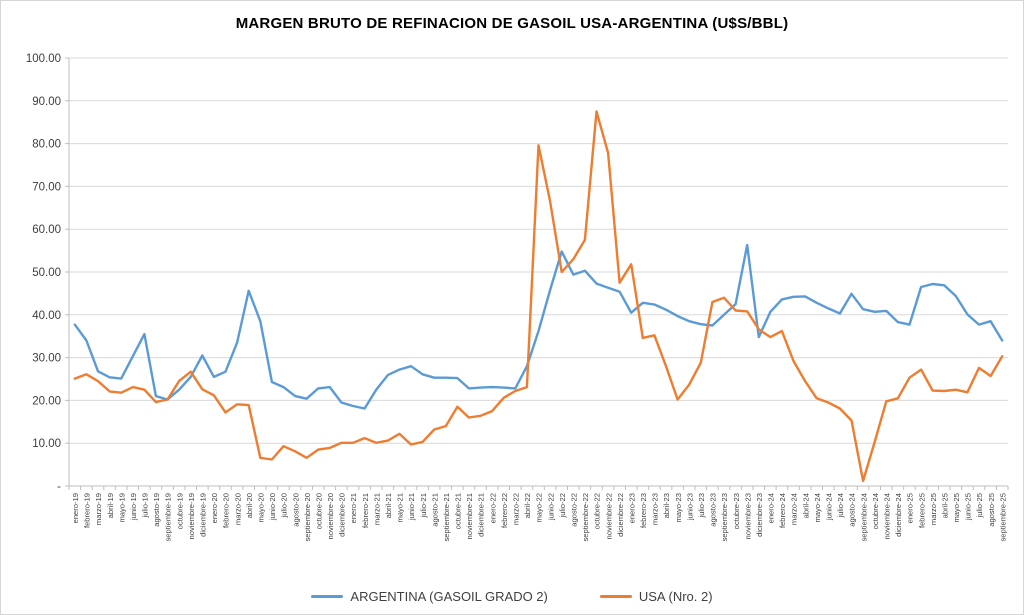 Image resolution: width=1024 pixels, height=615 pixels. Describe the element at coordinates (759, 515) in the screenshot. I see `x-axis-label: diciembre-23` at that location.